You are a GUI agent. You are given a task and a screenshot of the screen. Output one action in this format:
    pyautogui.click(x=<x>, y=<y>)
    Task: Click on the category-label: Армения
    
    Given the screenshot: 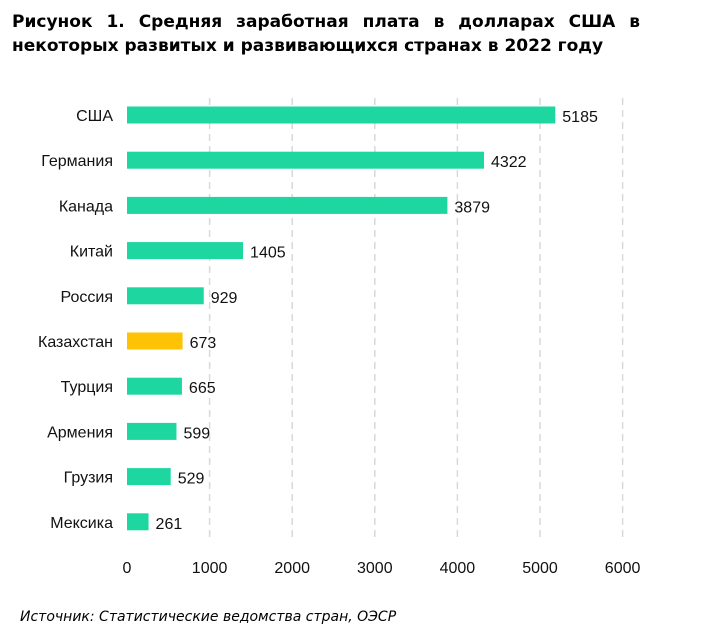 What is the action you would take?
    pyautogui.click(x=80, y=432)
    